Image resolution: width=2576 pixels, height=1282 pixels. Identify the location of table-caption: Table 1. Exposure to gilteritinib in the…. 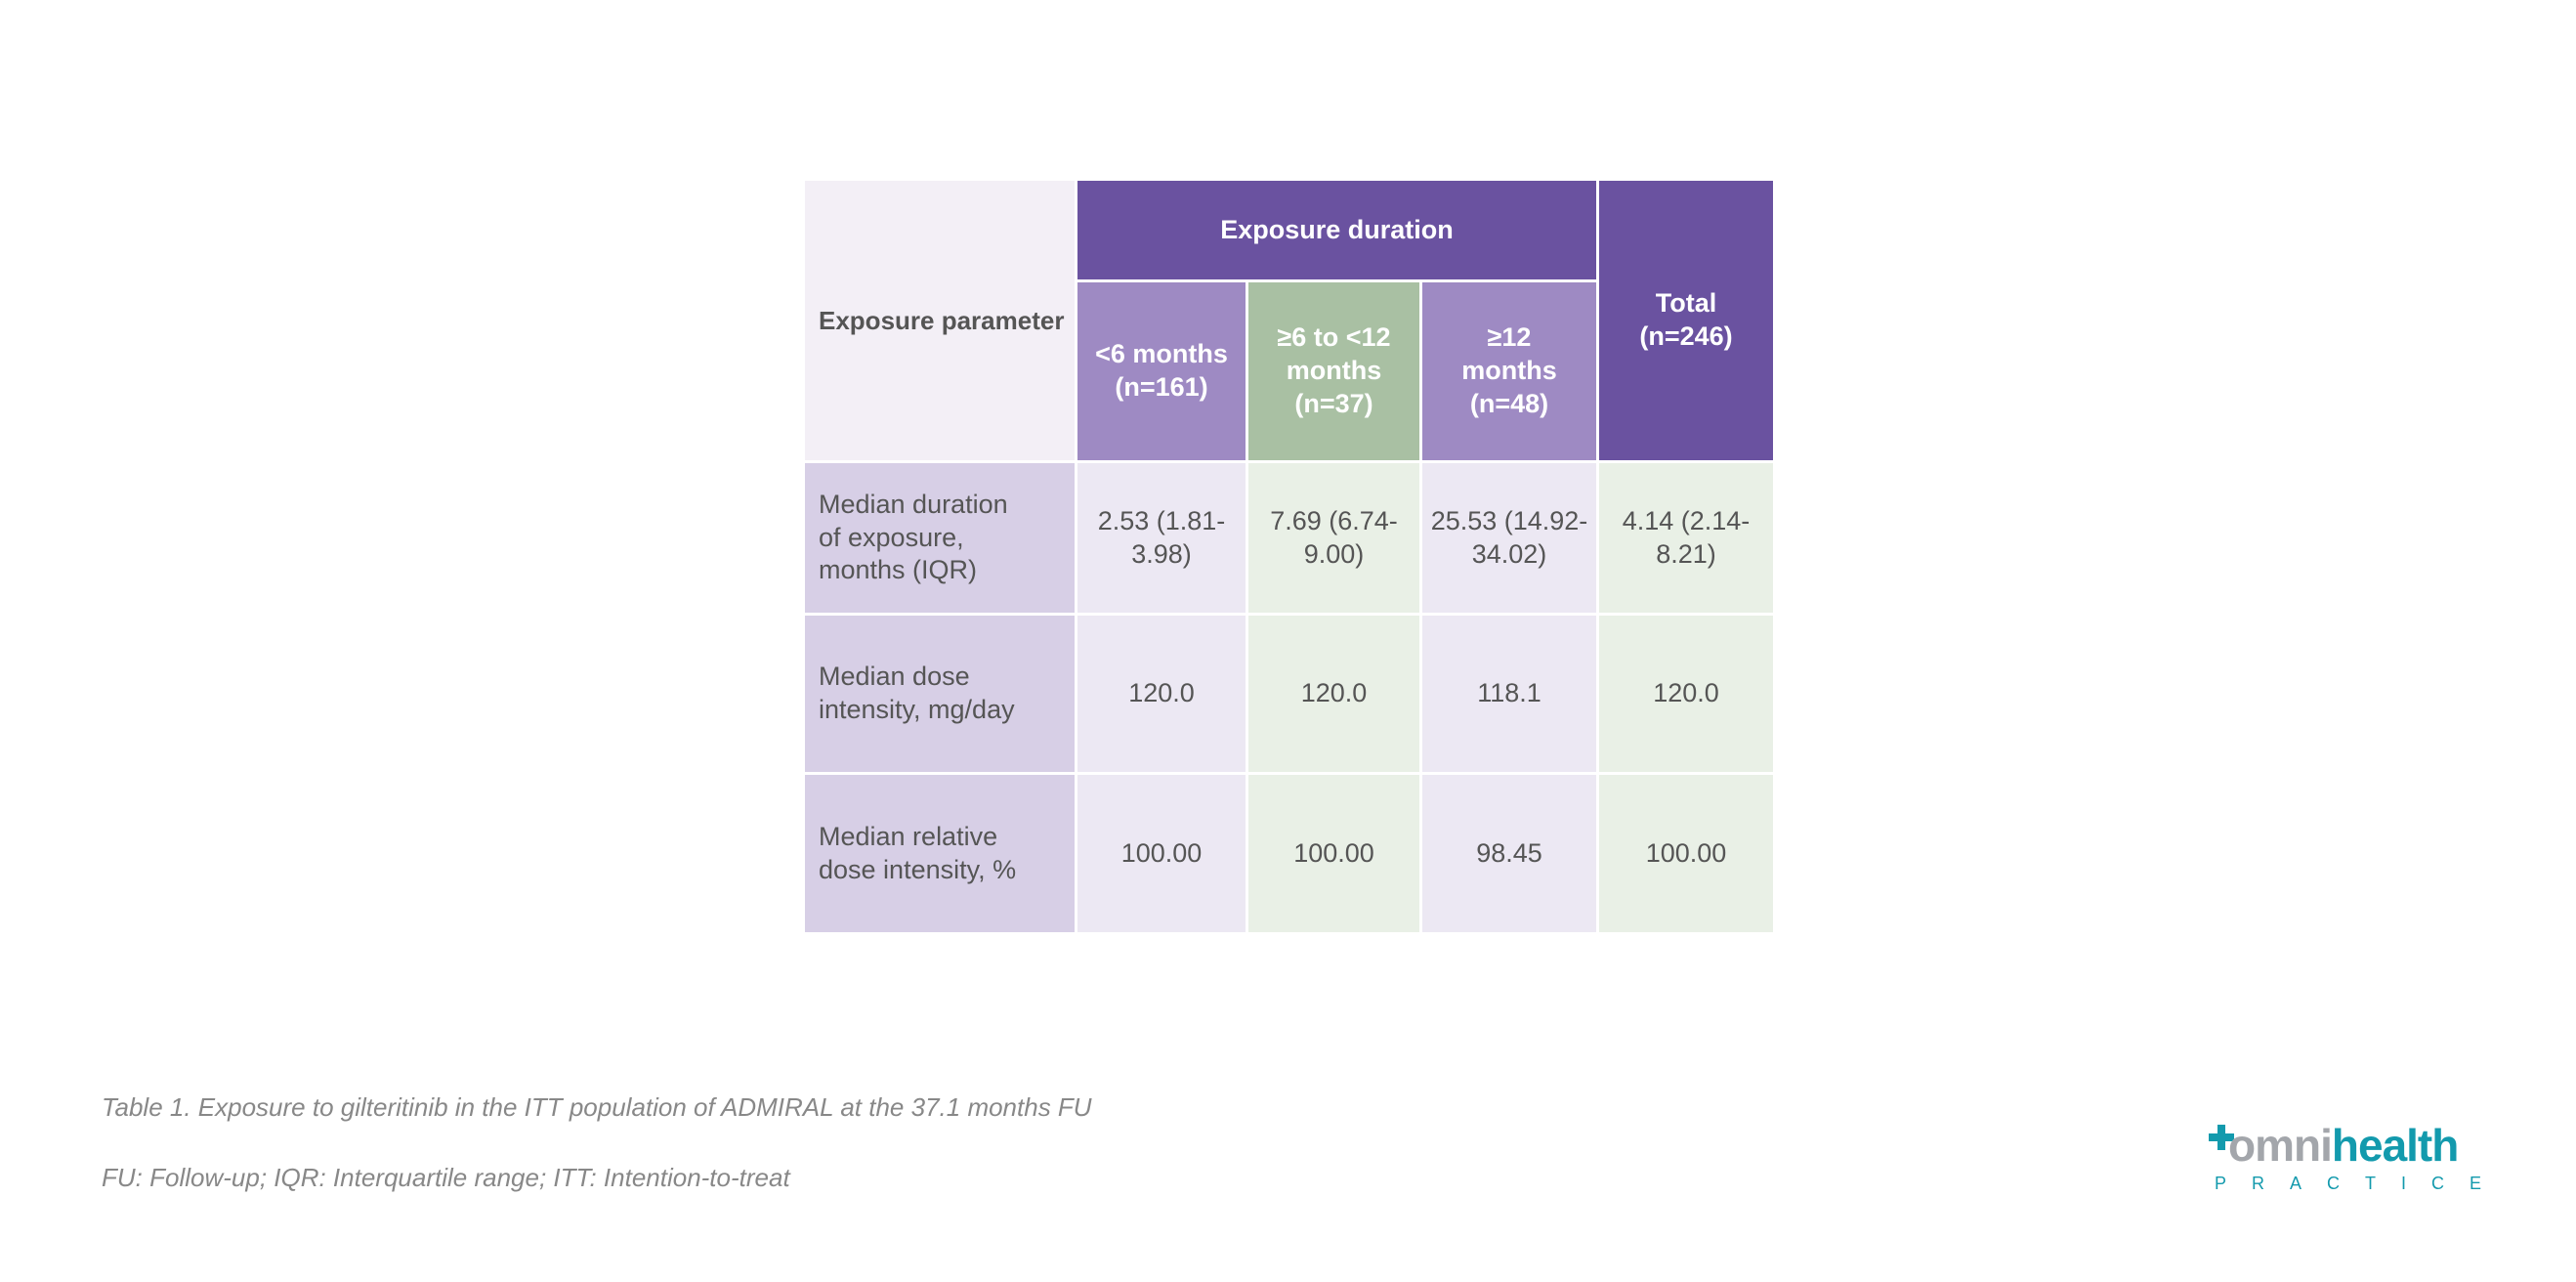
(597, 1107).